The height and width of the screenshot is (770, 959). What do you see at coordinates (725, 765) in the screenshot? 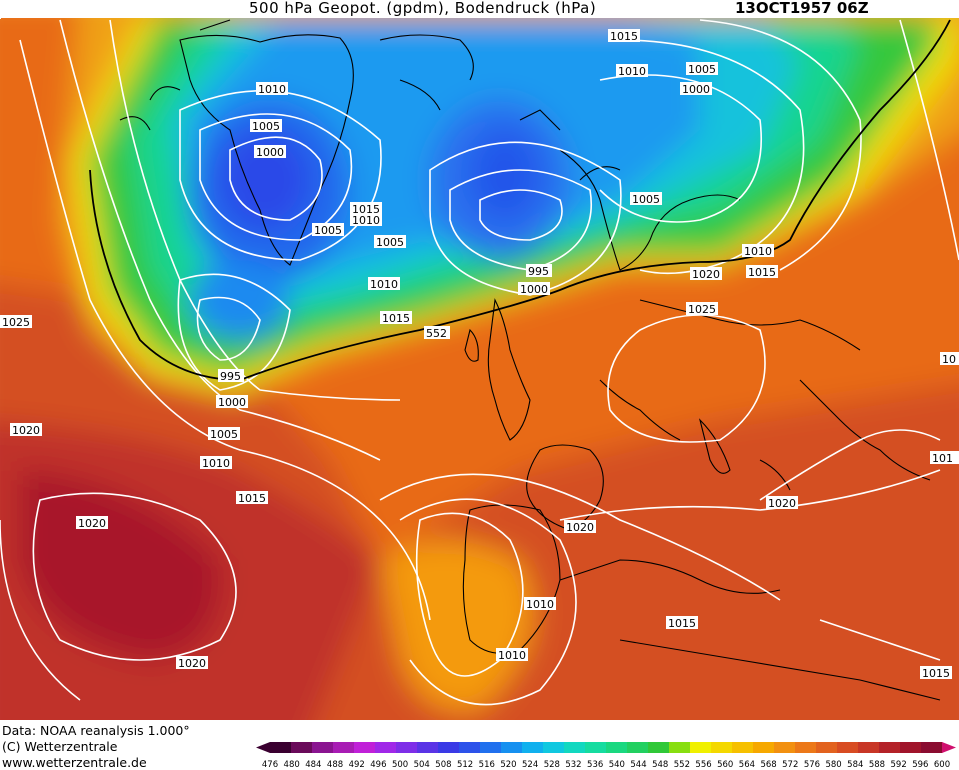
I see `scale-label: 560` at bounding box center [725, 765].